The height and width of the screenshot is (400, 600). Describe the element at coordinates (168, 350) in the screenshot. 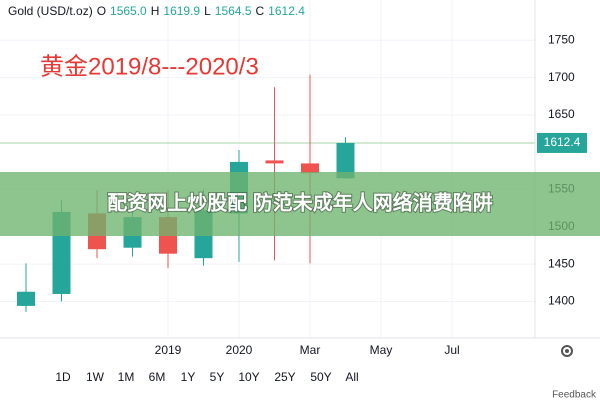

I see `x-tick-label: 2019` at that location.